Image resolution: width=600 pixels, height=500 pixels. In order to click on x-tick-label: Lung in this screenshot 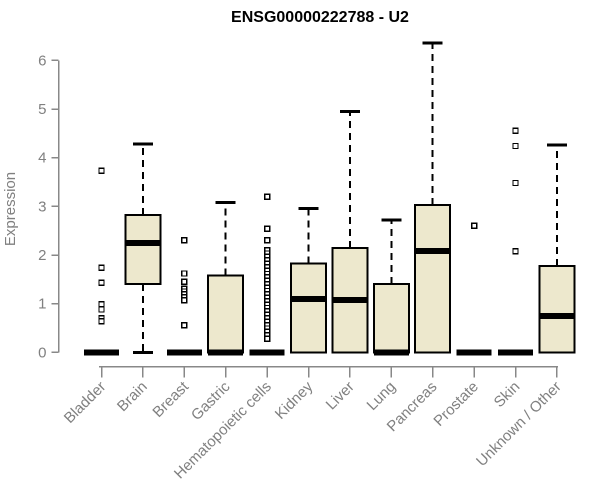, I will do `click(382, 396)`.